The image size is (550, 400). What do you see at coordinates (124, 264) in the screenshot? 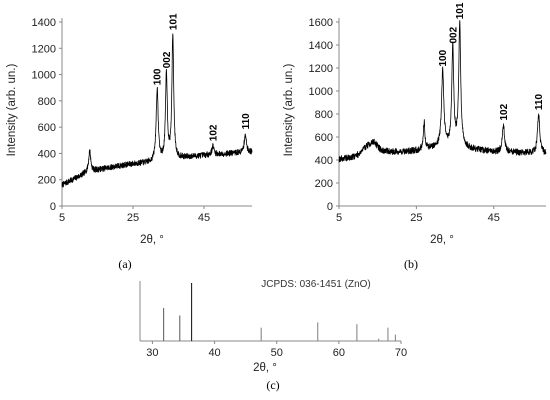
I see `panel-label-a: (a)` at bounding box center [124, 264].